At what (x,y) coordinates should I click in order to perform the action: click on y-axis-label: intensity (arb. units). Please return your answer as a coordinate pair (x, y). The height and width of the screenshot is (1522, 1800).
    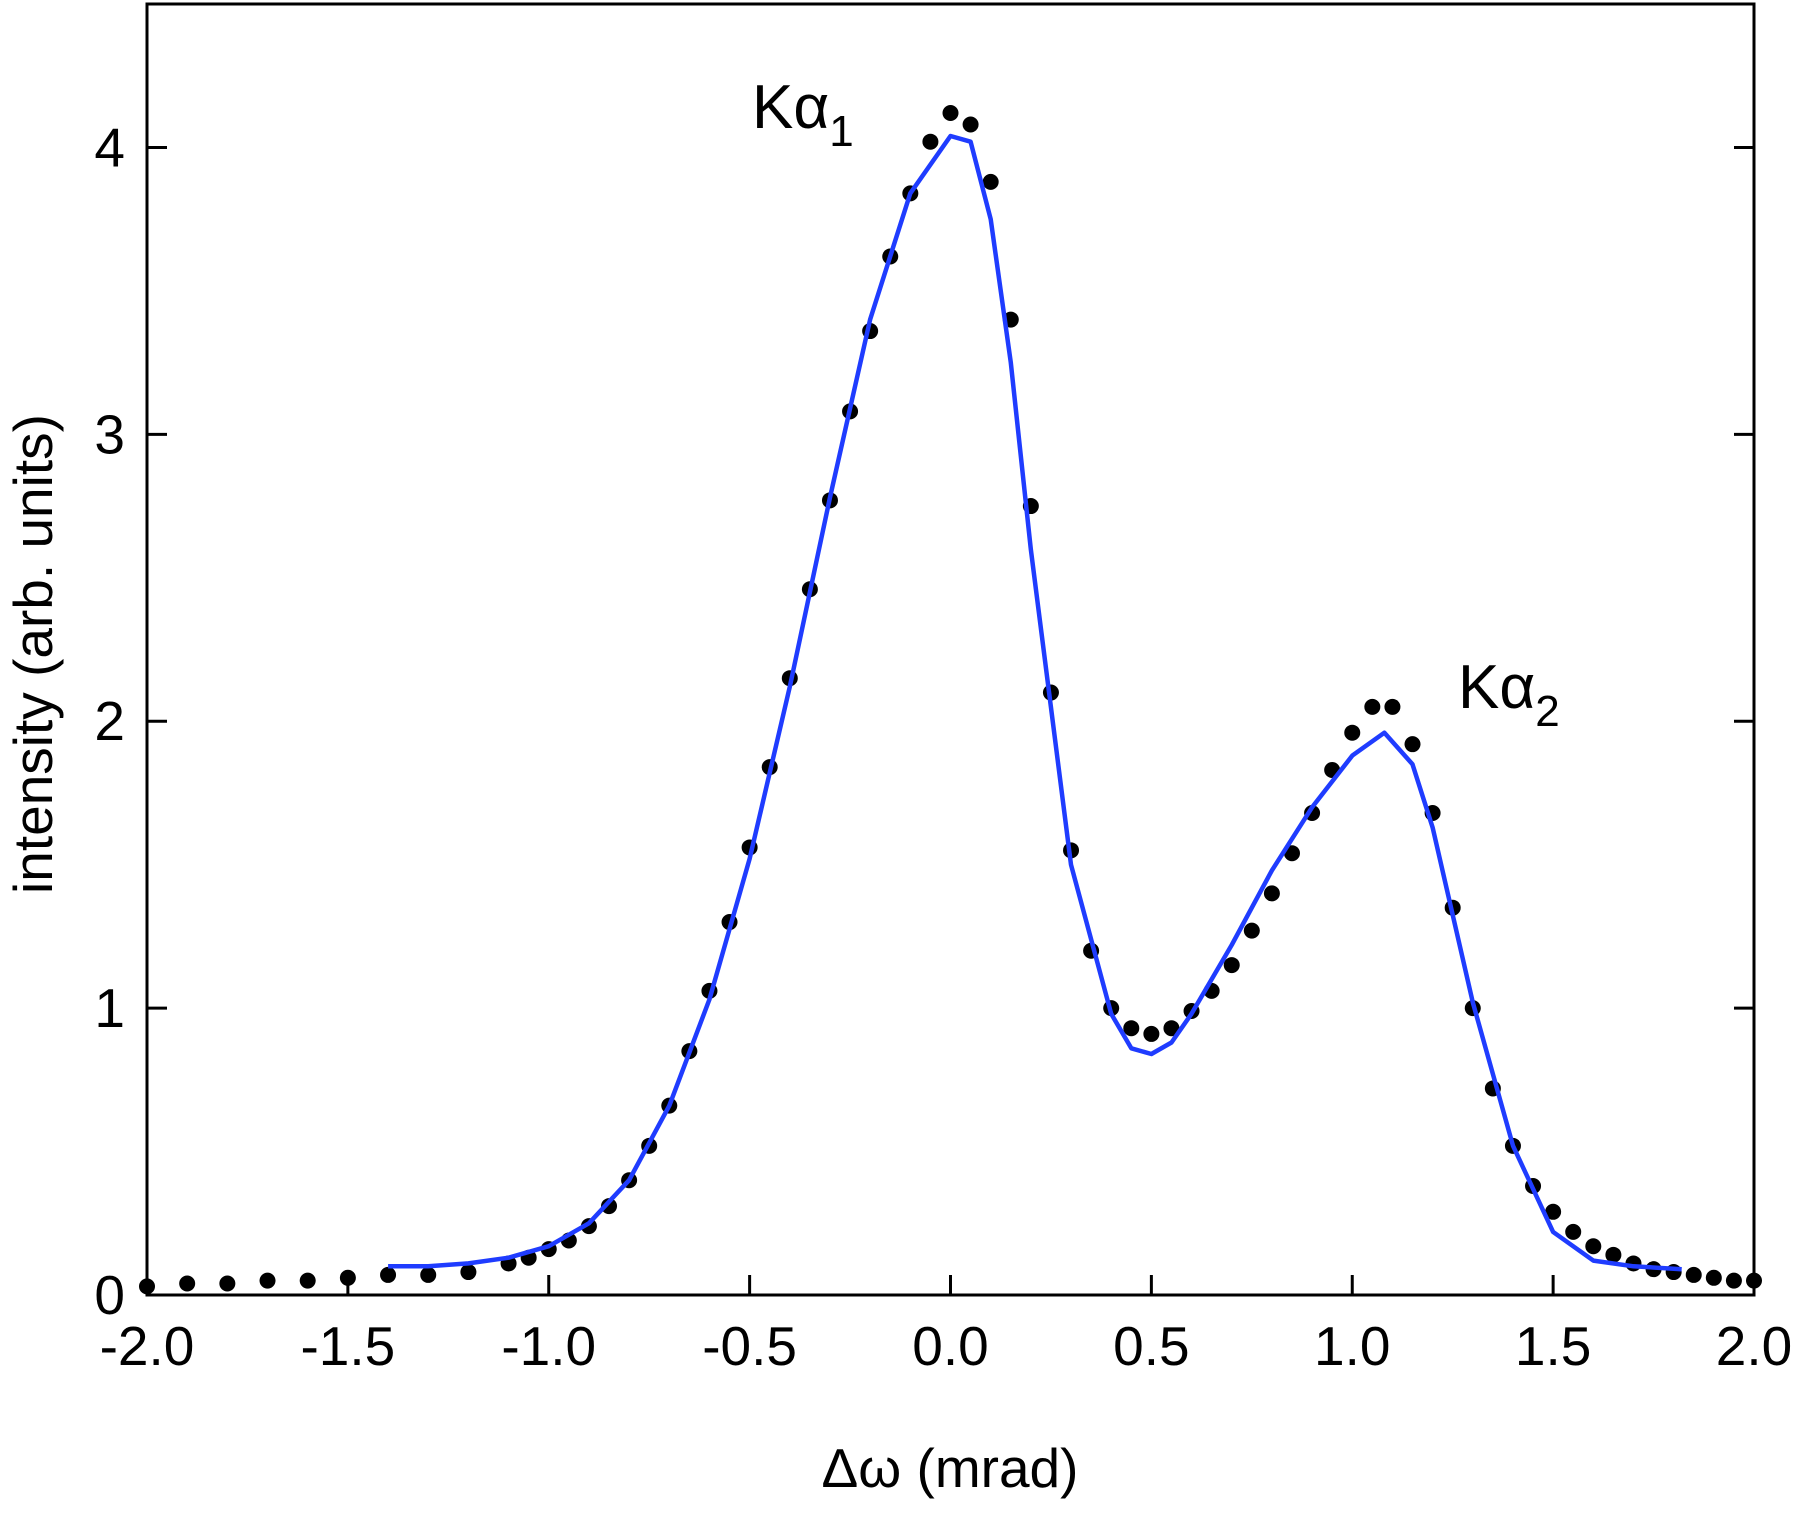
    Looking at the image, I should click on (33, 654).